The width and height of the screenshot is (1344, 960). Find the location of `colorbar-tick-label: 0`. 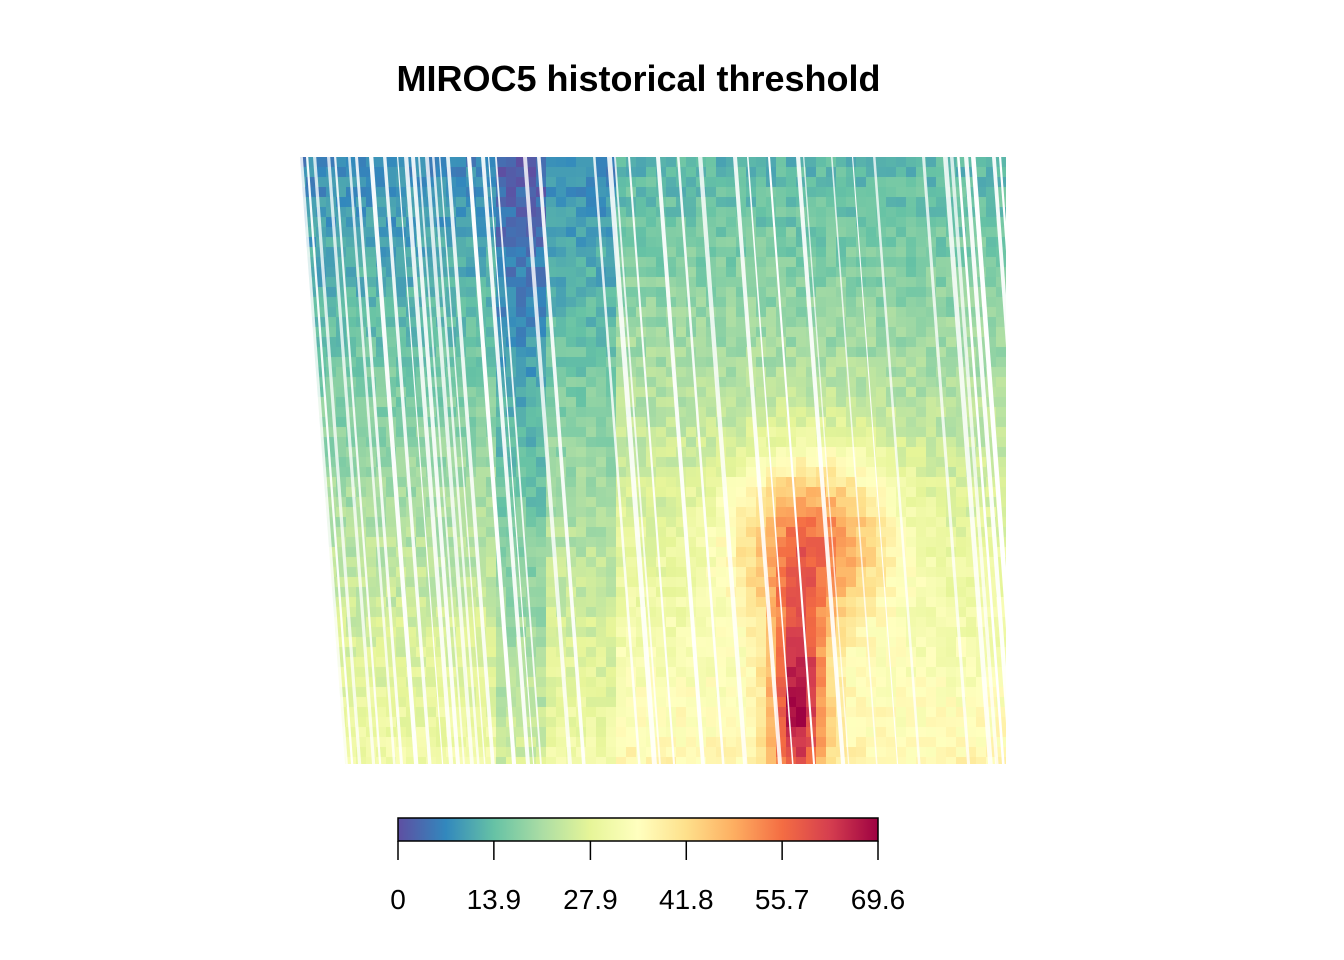

colorbar-tick-label: 0 is located at coordinates (398, 899).